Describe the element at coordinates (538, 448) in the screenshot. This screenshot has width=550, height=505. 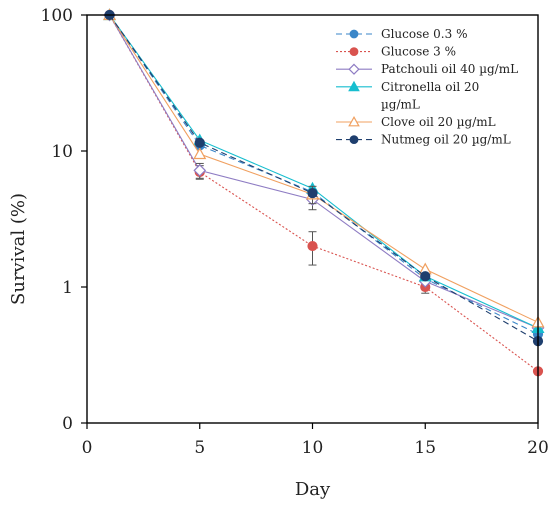
I see `x-tick-label: 20` at that location.